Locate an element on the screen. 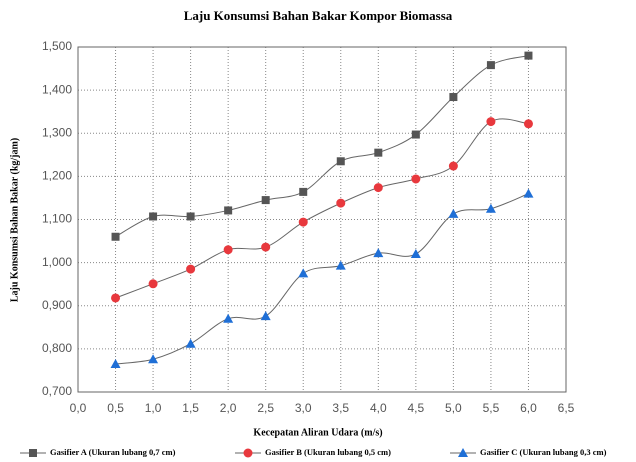 The image size is (636, 462). x-tick-label: 0,0 is located at coordinates (78, 408).